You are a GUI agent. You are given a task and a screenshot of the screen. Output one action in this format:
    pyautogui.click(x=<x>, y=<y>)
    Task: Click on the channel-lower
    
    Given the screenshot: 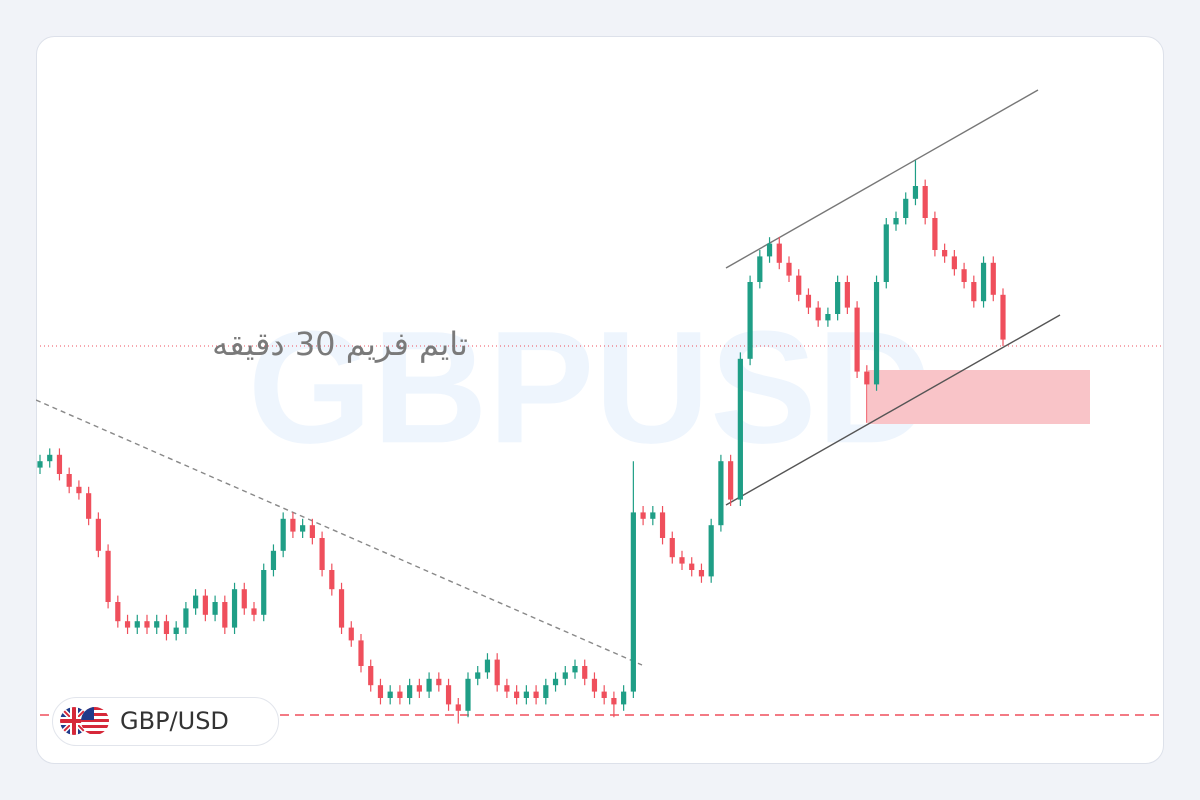 What is the action you would take?
    pyautogui.click(x=893, y=410)
    